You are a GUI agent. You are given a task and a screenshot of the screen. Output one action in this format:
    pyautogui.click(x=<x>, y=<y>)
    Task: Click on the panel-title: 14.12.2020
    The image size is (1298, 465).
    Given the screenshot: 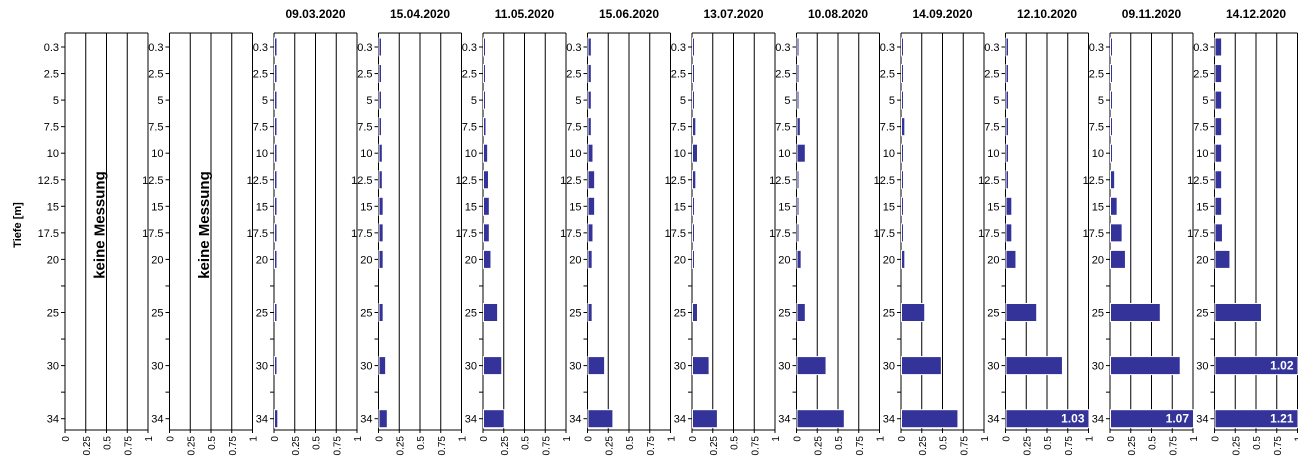 What is the action you would take?
    pyautogui.click(x=1256, y=14)
    